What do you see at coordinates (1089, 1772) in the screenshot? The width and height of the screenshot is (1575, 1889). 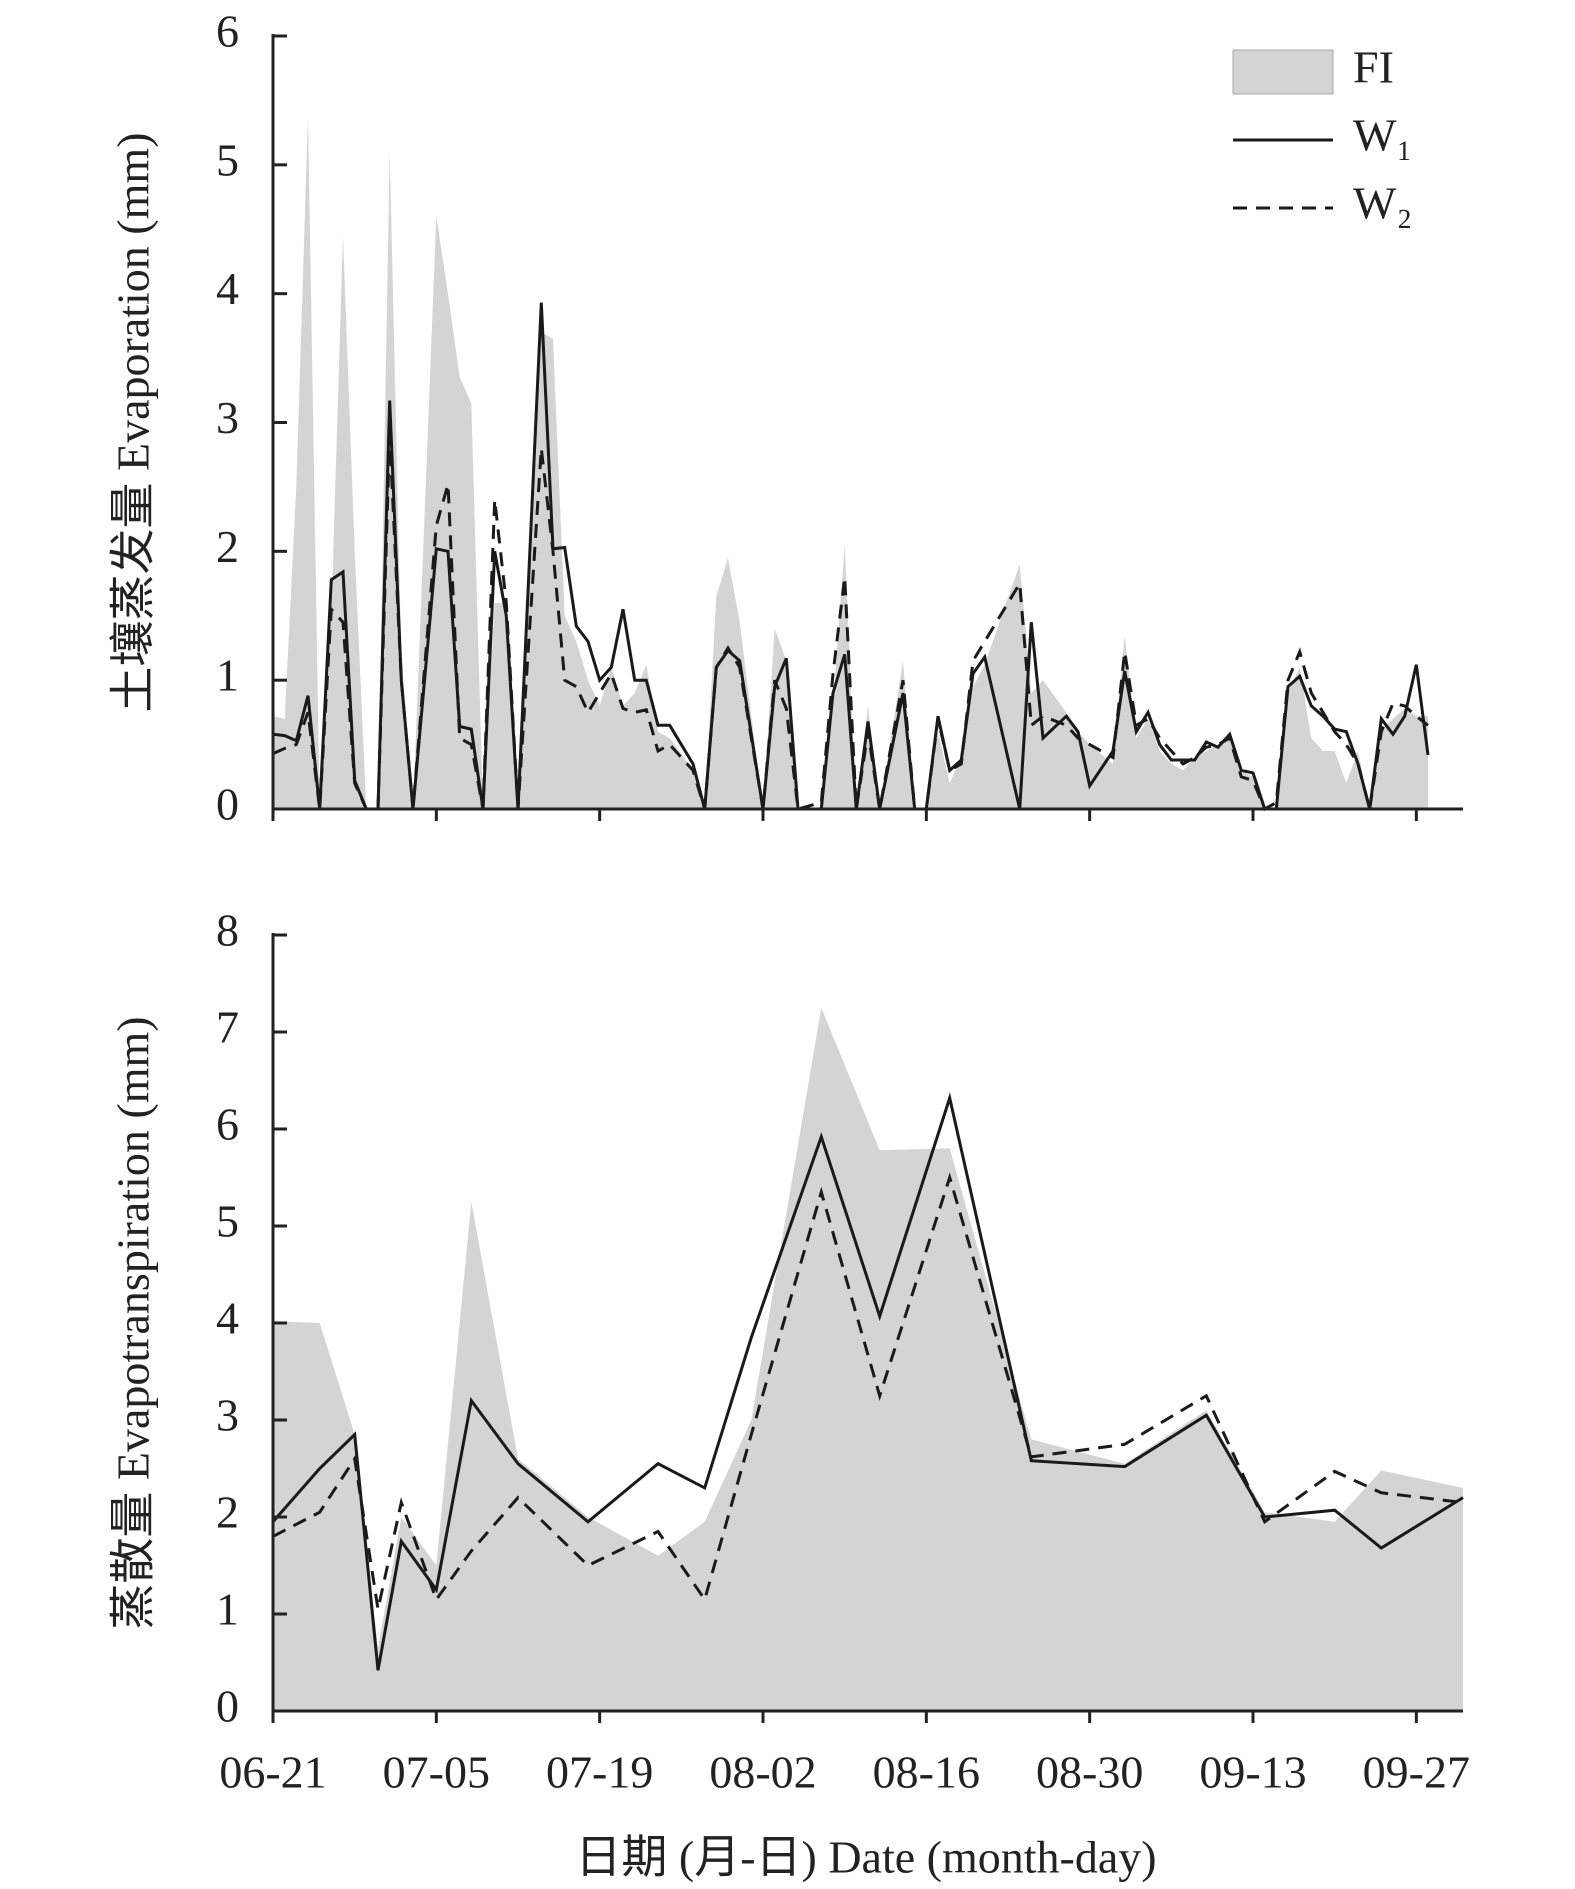 I see `x-tick-label: 08-30` at bounding box center [1089, 1772].